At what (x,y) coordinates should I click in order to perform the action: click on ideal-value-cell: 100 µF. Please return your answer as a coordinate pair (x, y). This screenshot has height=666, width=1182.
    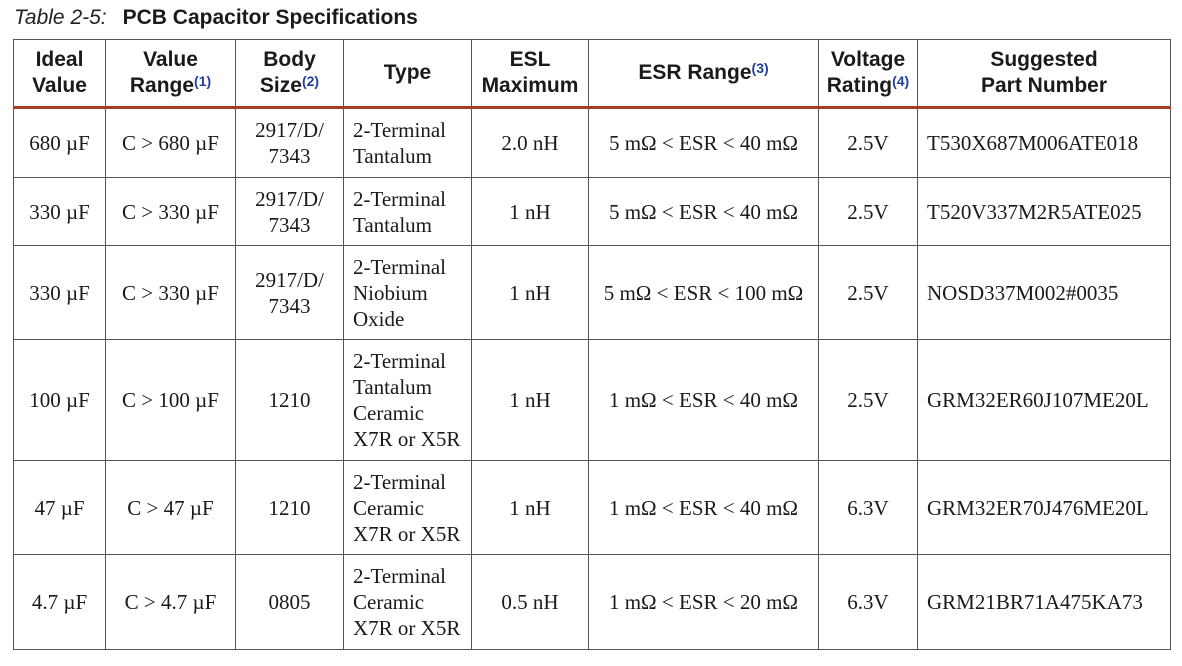
    Looking at the image, I should click on (59, 400).